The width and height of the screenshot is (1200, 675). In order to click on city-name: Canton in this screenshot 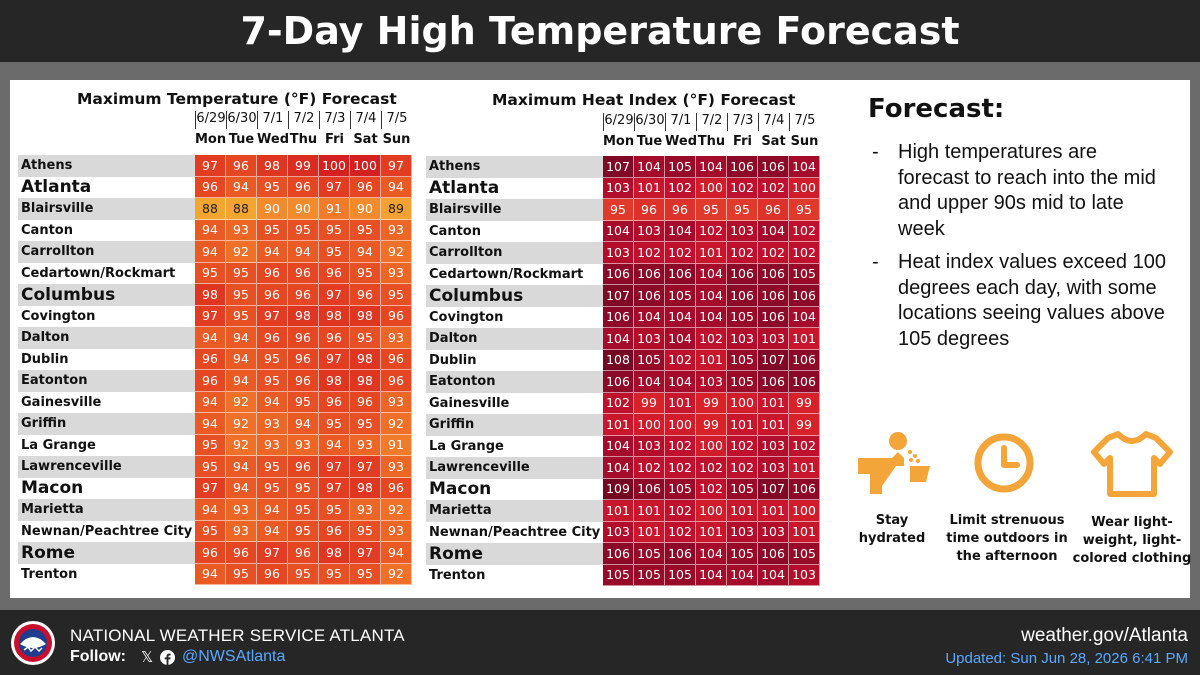, I will do `click(455, 231)`.